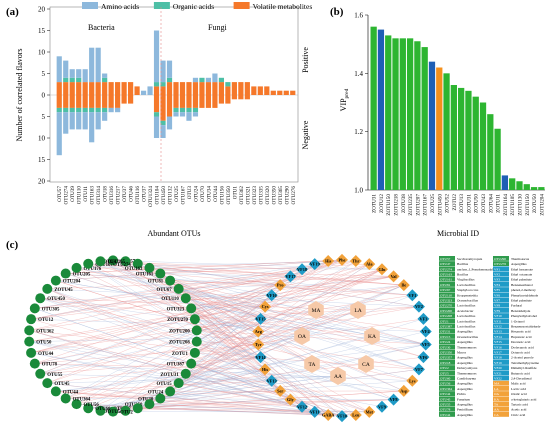  What do you see at coordinates (358, 132) in the screenshot?
I see `y-tick-label: 1.2` at bounding box center [358, 132].